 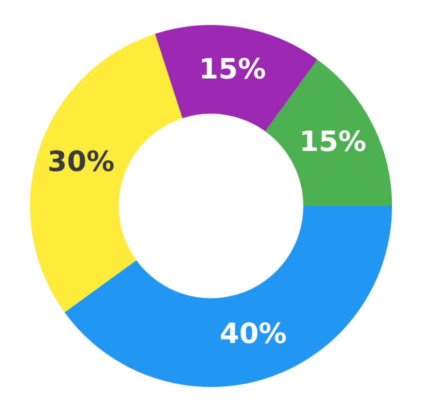 What do you see at coordinates (81, 161) in the screenshot?
I see `data-label: 30%` at bounding box center [81, 161].